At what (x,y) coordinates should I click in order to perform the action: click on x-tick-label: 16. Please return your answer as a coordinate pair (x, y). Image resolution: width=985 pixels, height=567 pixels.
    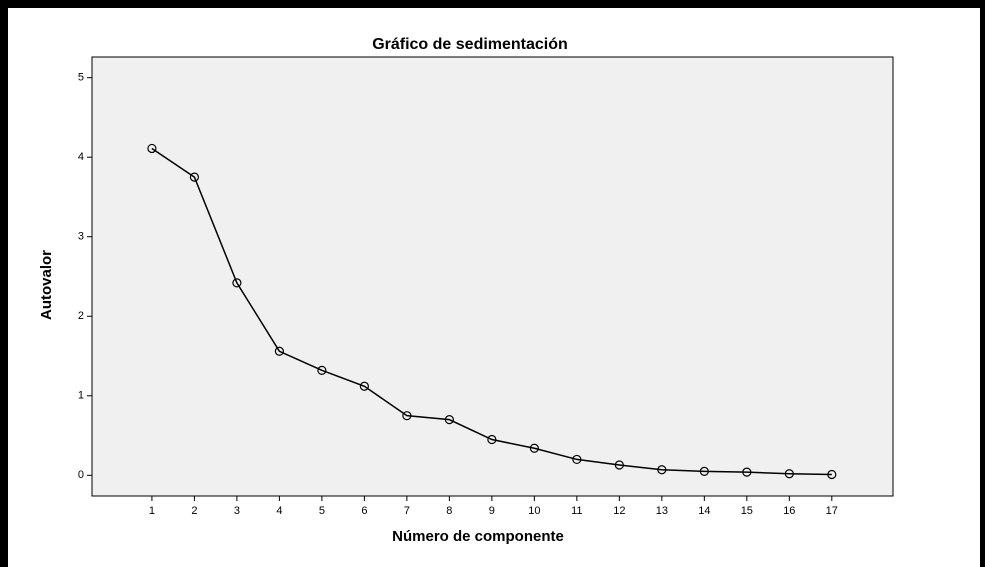
    Looking at the image, I should click on (789, 511).